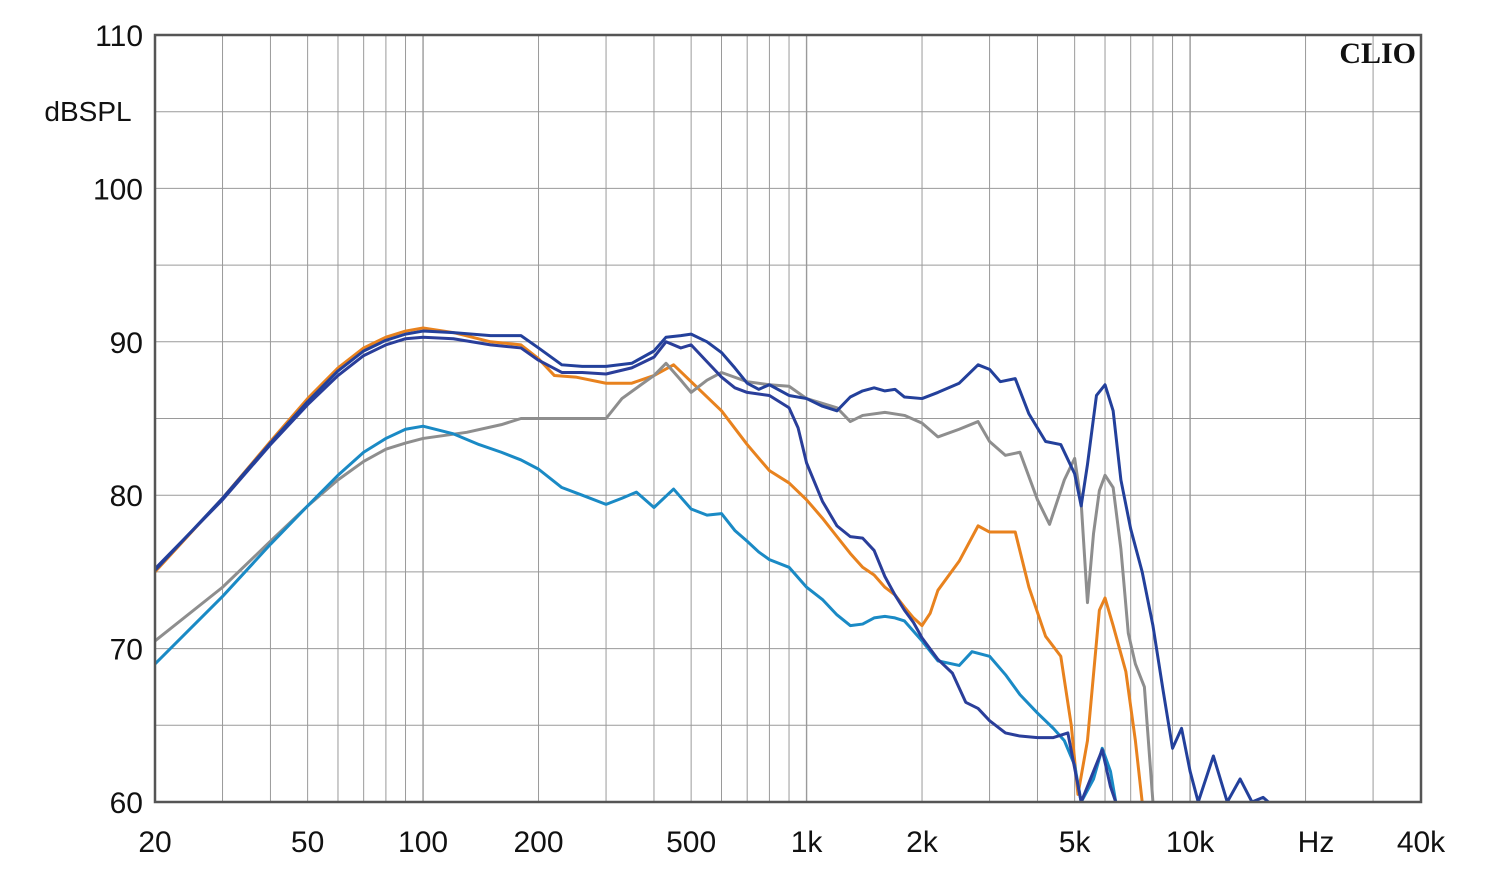 This screenshot has height=870, width=1500. Describe the element at coordinates (87, 111) in the screenshot. I see `y-axis-unit-label: dBSPL` at that location.